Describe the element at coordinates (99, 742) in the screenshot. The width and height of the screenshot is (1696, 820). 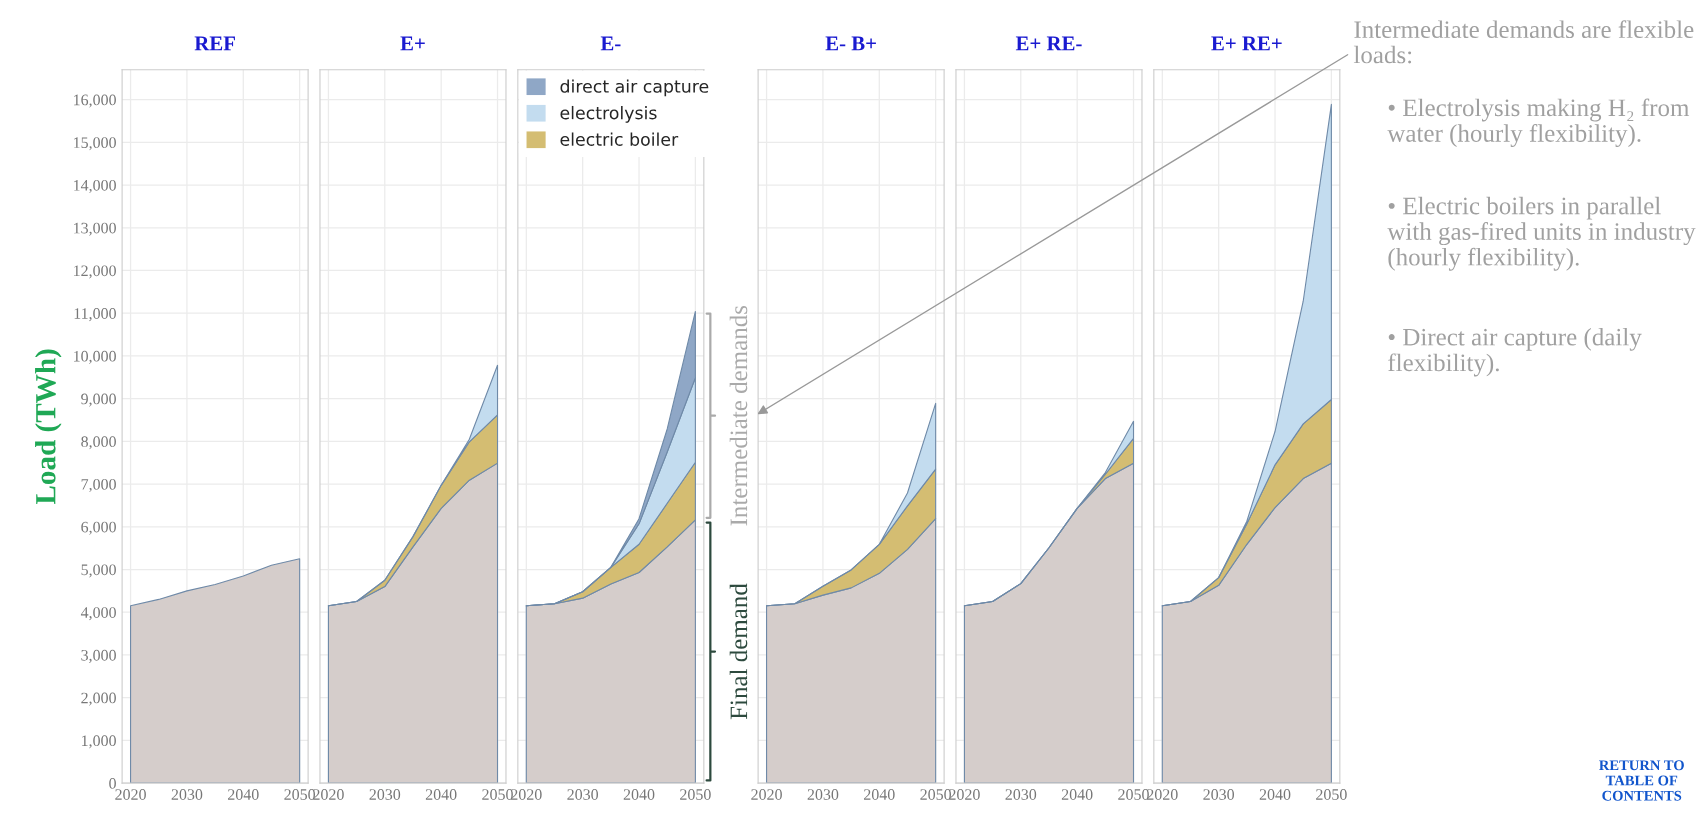
I see `y-tick-label: 1,000` at that location.